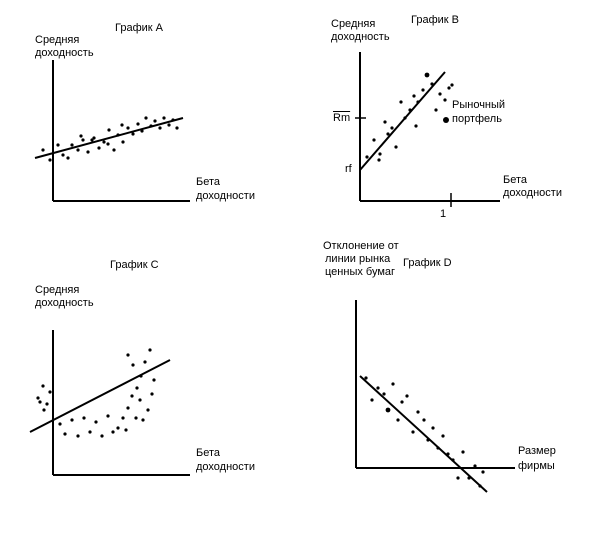  What do you see at coordinates (360, 272) in the screenshot?
I see `chart-d-ylabel-line3: ценных бумаг` at bounding box center [360, 272].